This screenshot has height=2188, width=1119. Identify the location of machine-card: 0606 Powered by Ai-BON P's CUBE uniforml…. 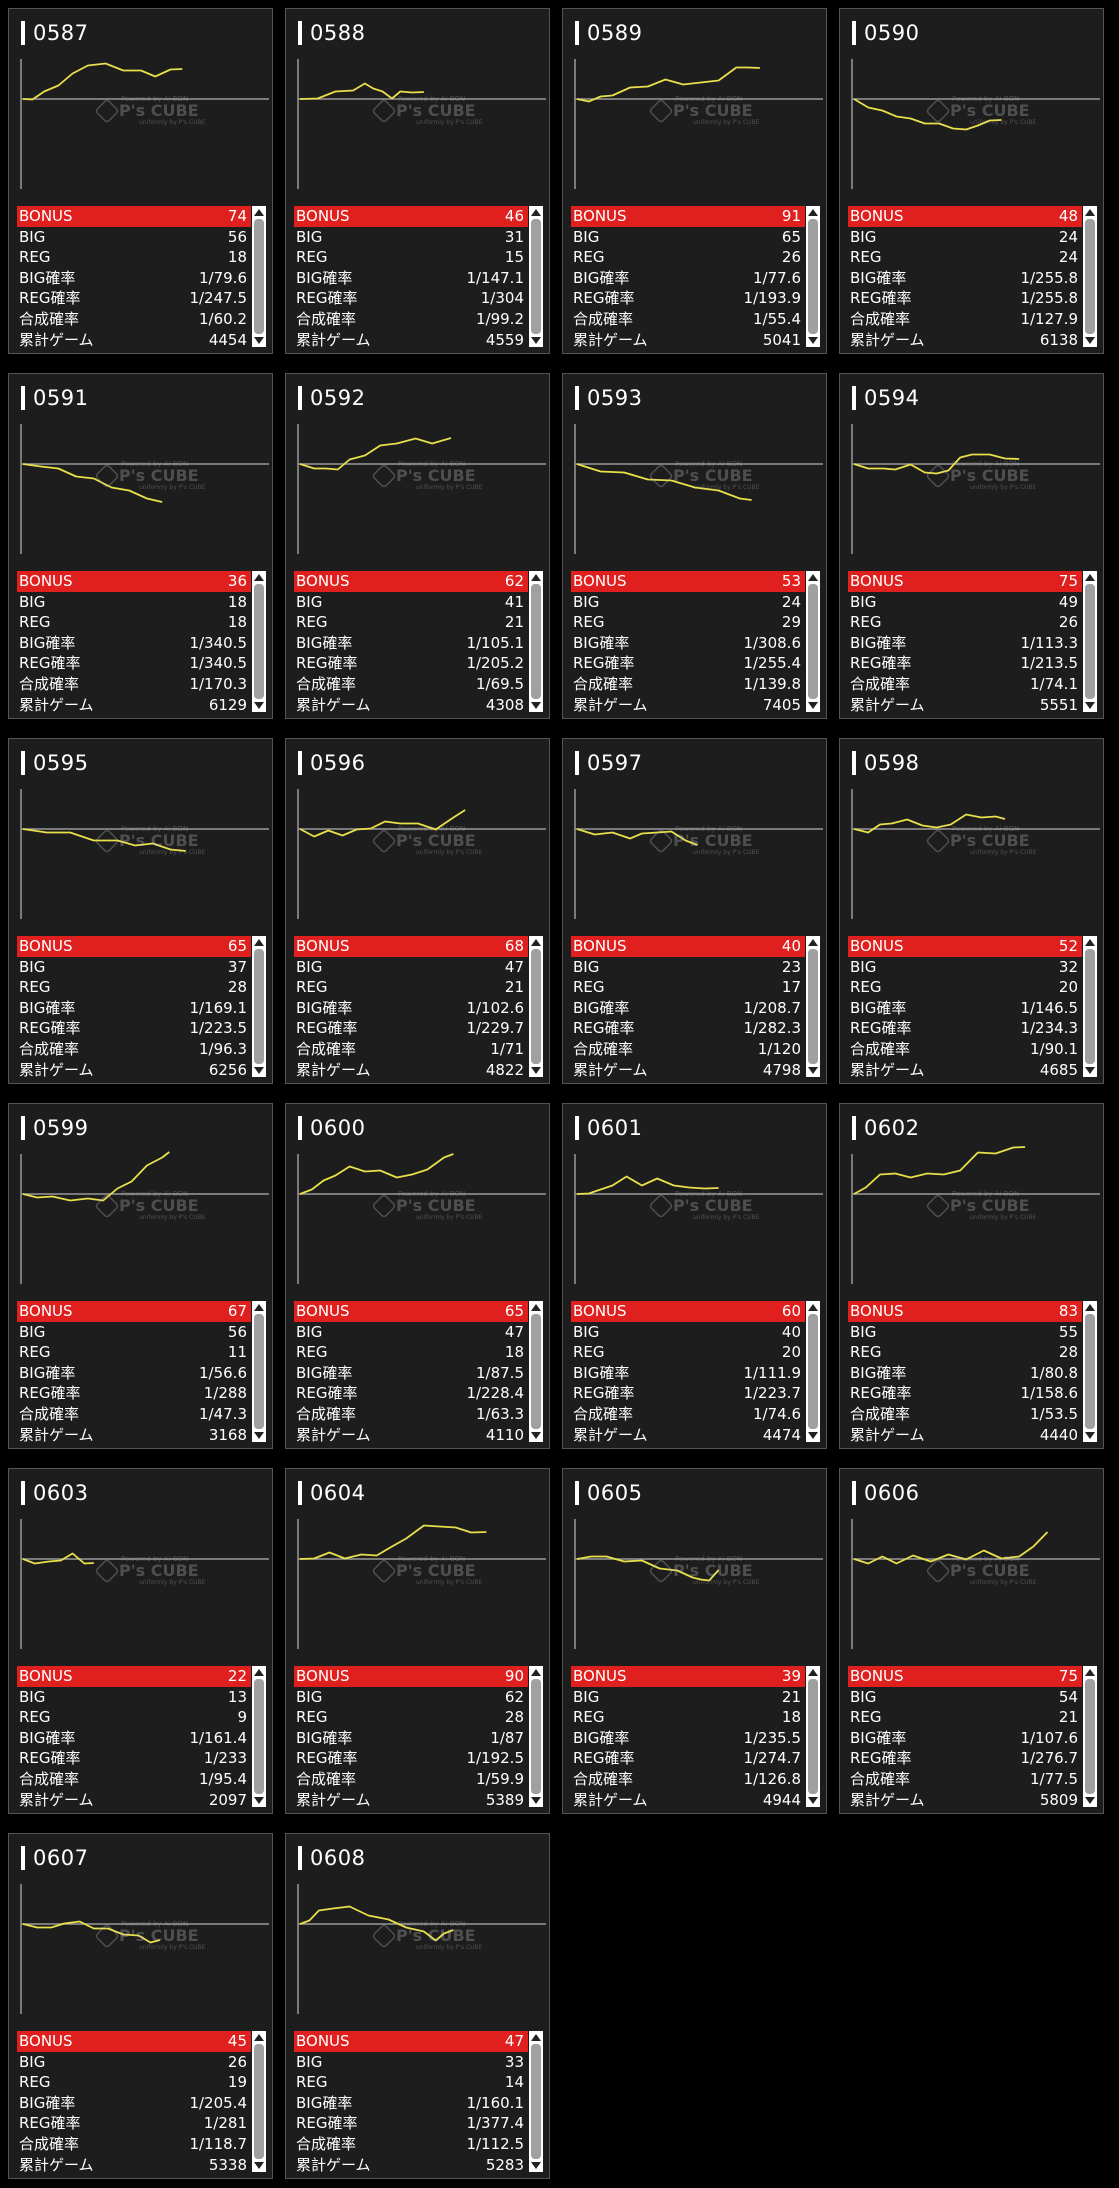
(971, 1641).